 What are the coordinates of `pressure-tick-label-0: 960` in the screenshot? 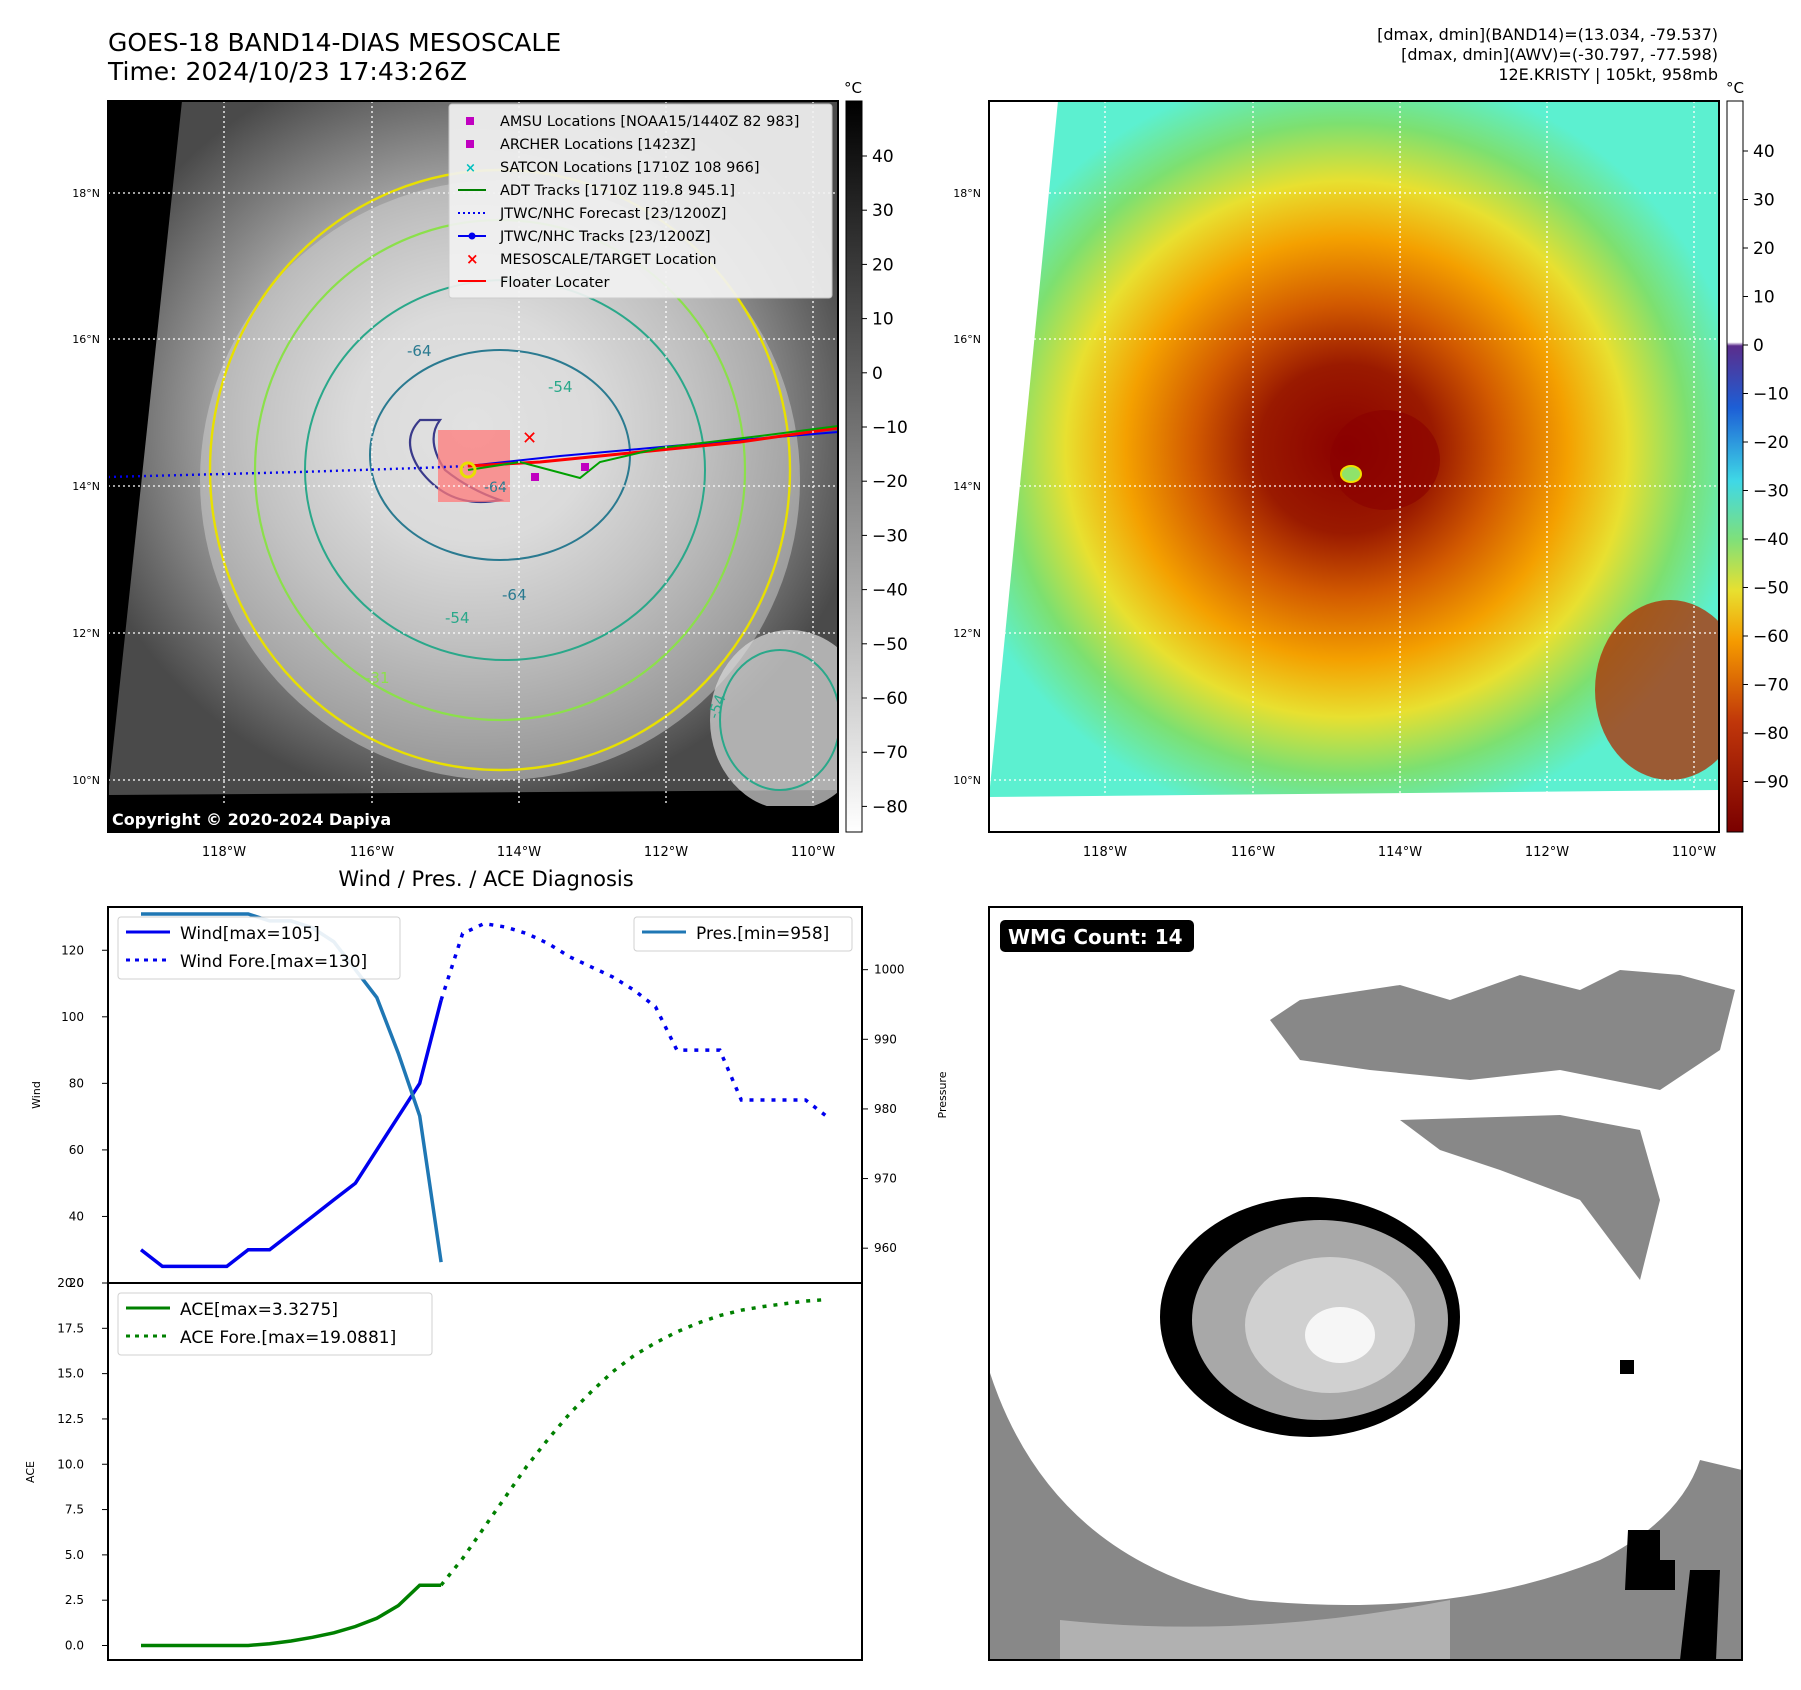 It's located at (885, 1248).